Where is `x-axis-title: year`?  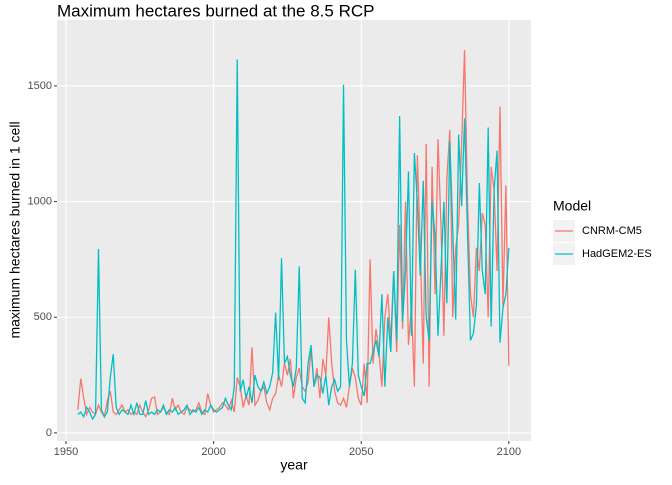
x-axis-title: year is located at coordinates (294, 465).